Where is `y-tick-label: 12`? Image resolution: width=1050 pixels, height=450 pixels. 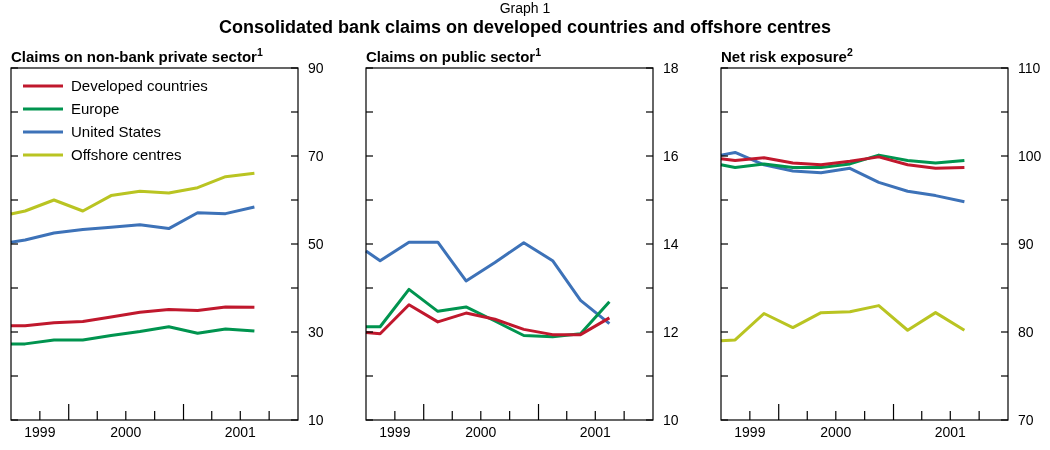
y-tick-label: 12 is located at coordinates (671, 332).